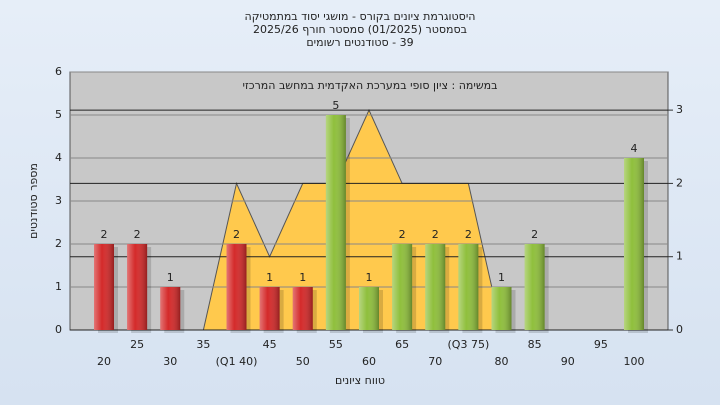 The height and width of the screenshot is (405, 720). I want to click on x-tick-label: 60, so click(369, 361).